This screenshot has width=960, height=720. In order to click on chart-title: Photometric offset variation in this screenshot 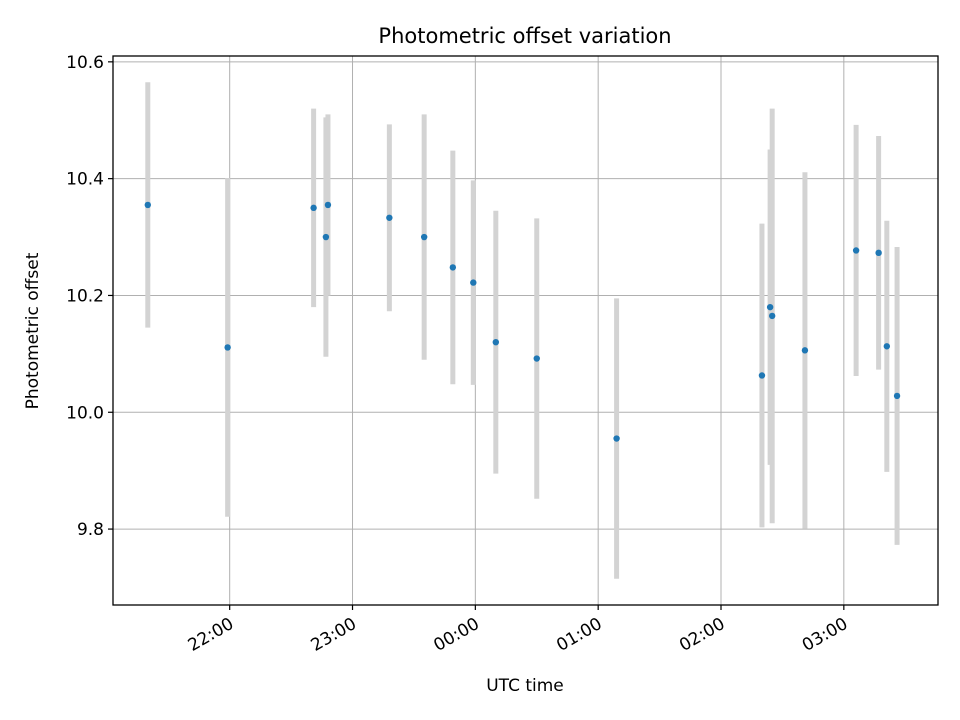, I will do `click(524, 36)`.